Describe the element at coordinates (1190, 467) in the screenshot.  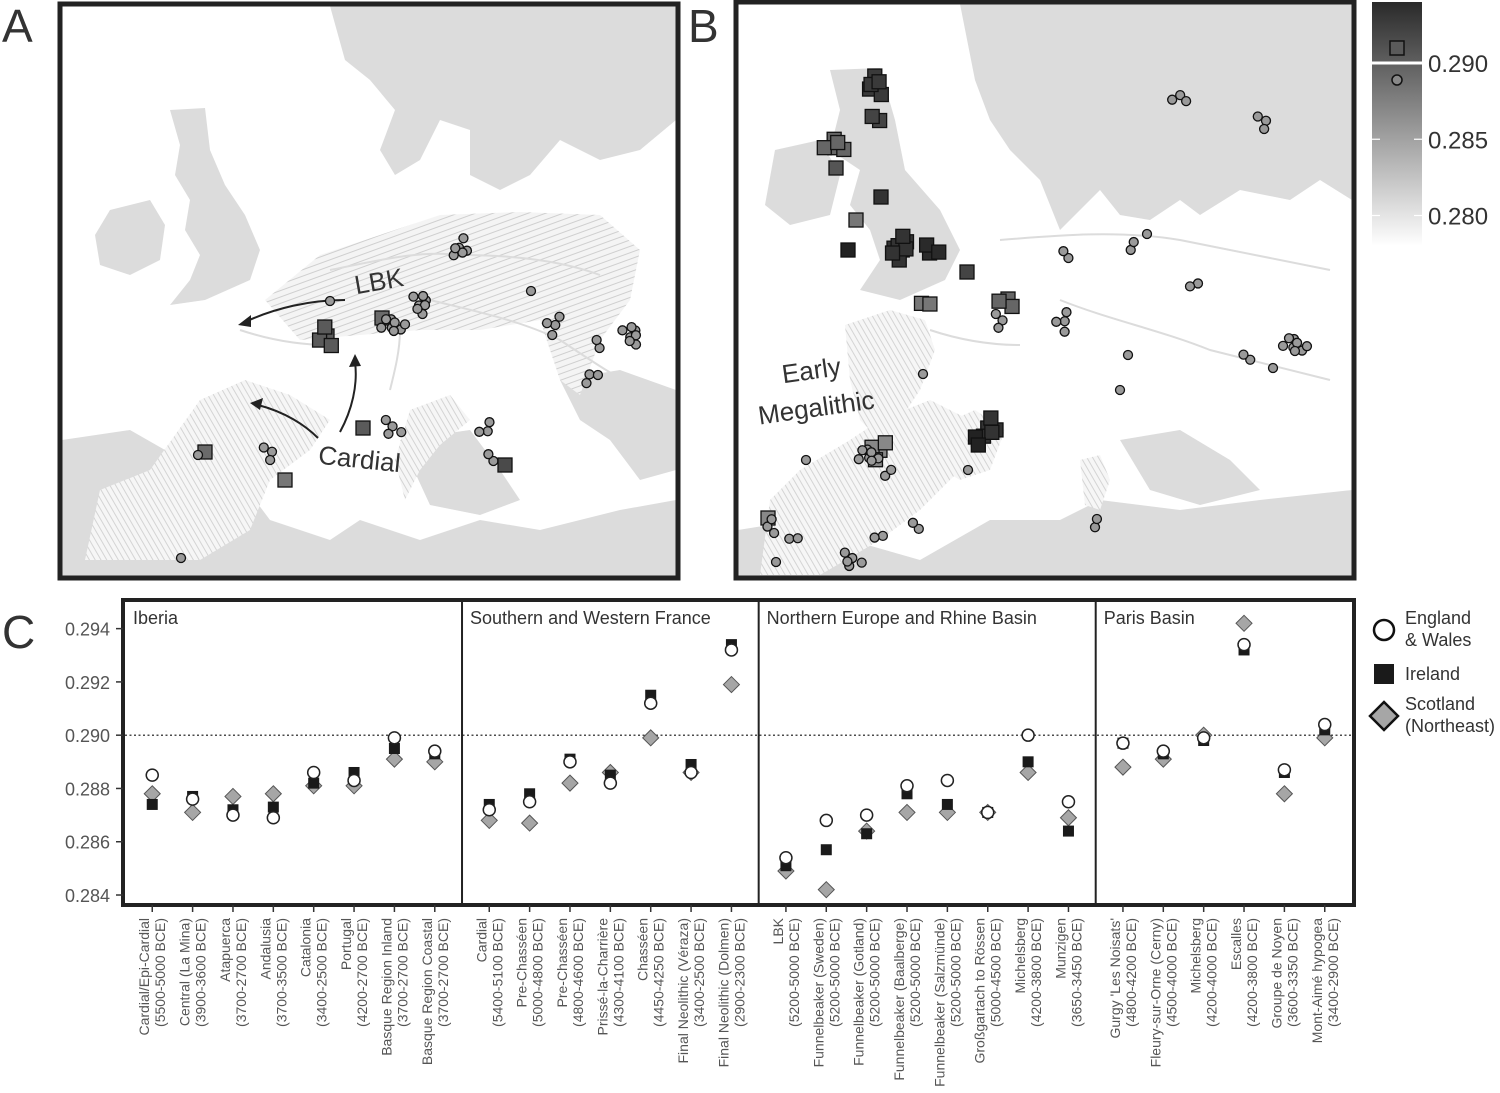
I see `map-b-italy-sea` at that location.